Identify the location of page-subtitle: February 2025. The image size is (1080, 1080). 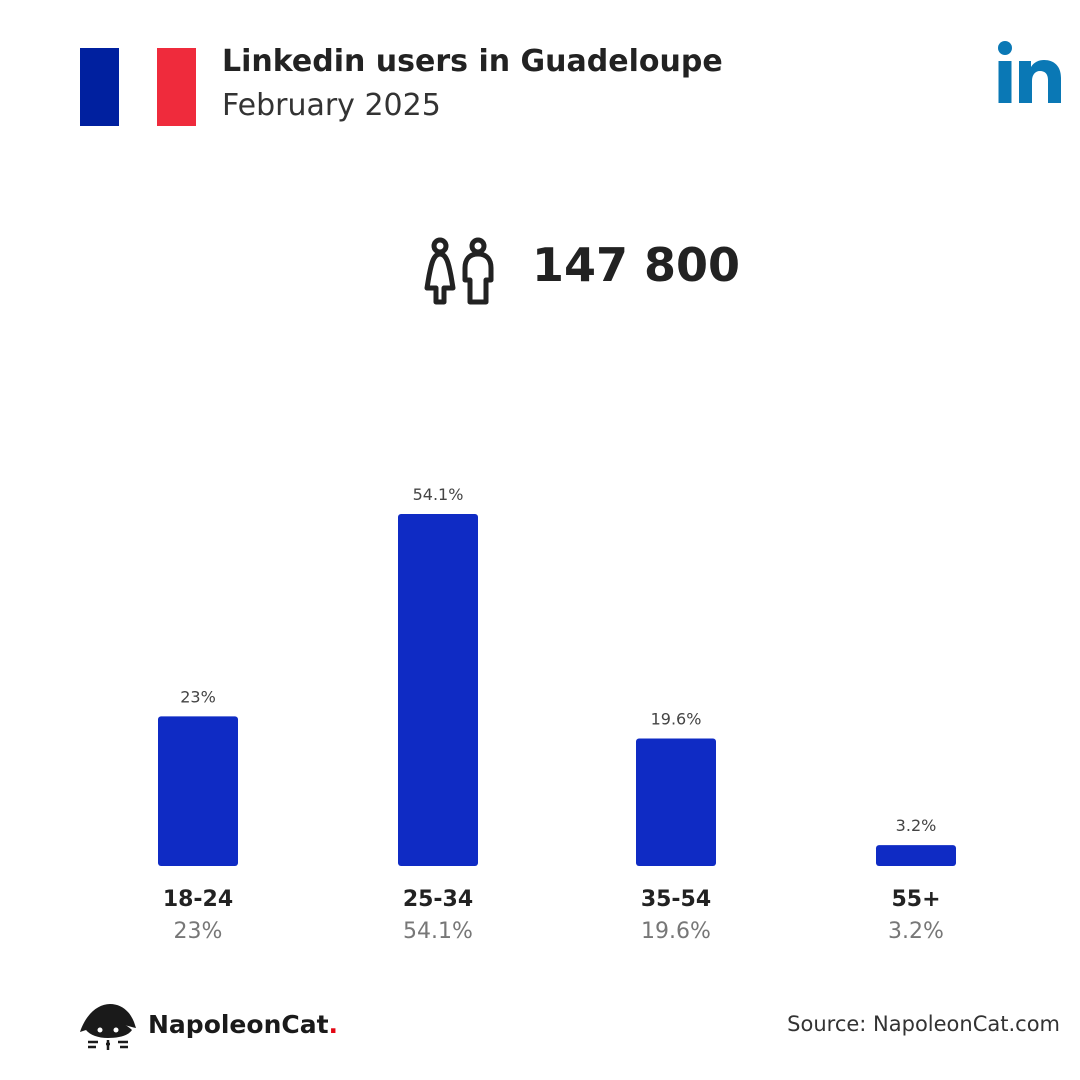
(331, 105).